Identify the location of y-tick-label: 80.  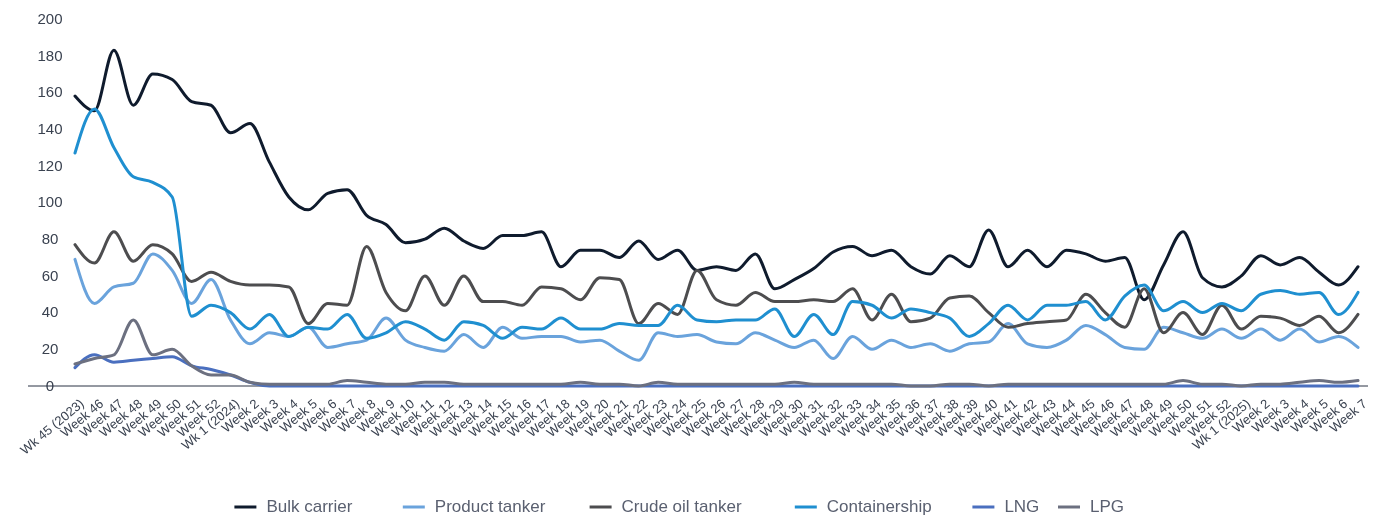
(50, 238).